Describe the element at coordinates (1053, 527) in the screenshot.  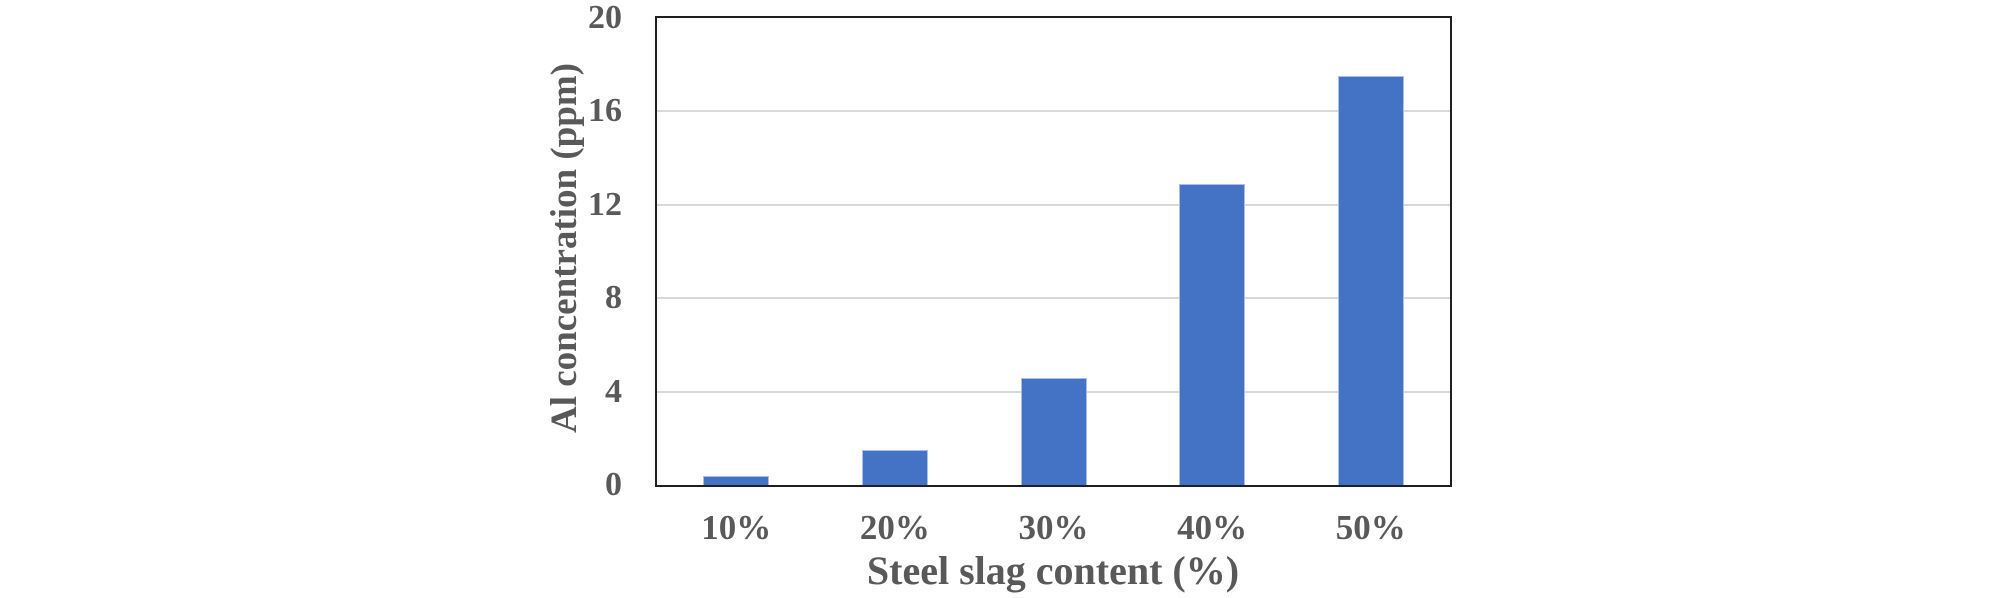
I see `x-tick-label-30%: 30%` at that location.